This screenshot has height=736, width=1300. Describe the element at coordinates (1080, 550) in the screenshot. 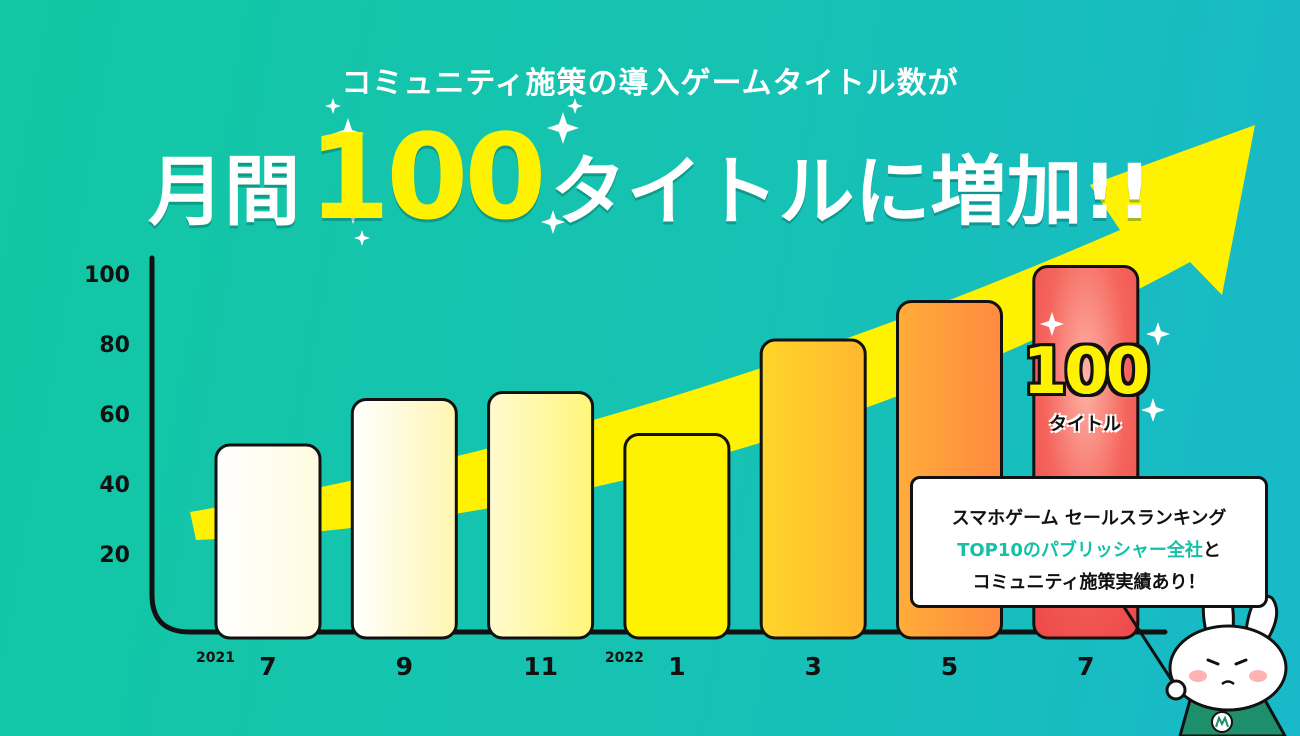

I see `callout-highlight: TOP10のパブリッシャー全社` at that location.